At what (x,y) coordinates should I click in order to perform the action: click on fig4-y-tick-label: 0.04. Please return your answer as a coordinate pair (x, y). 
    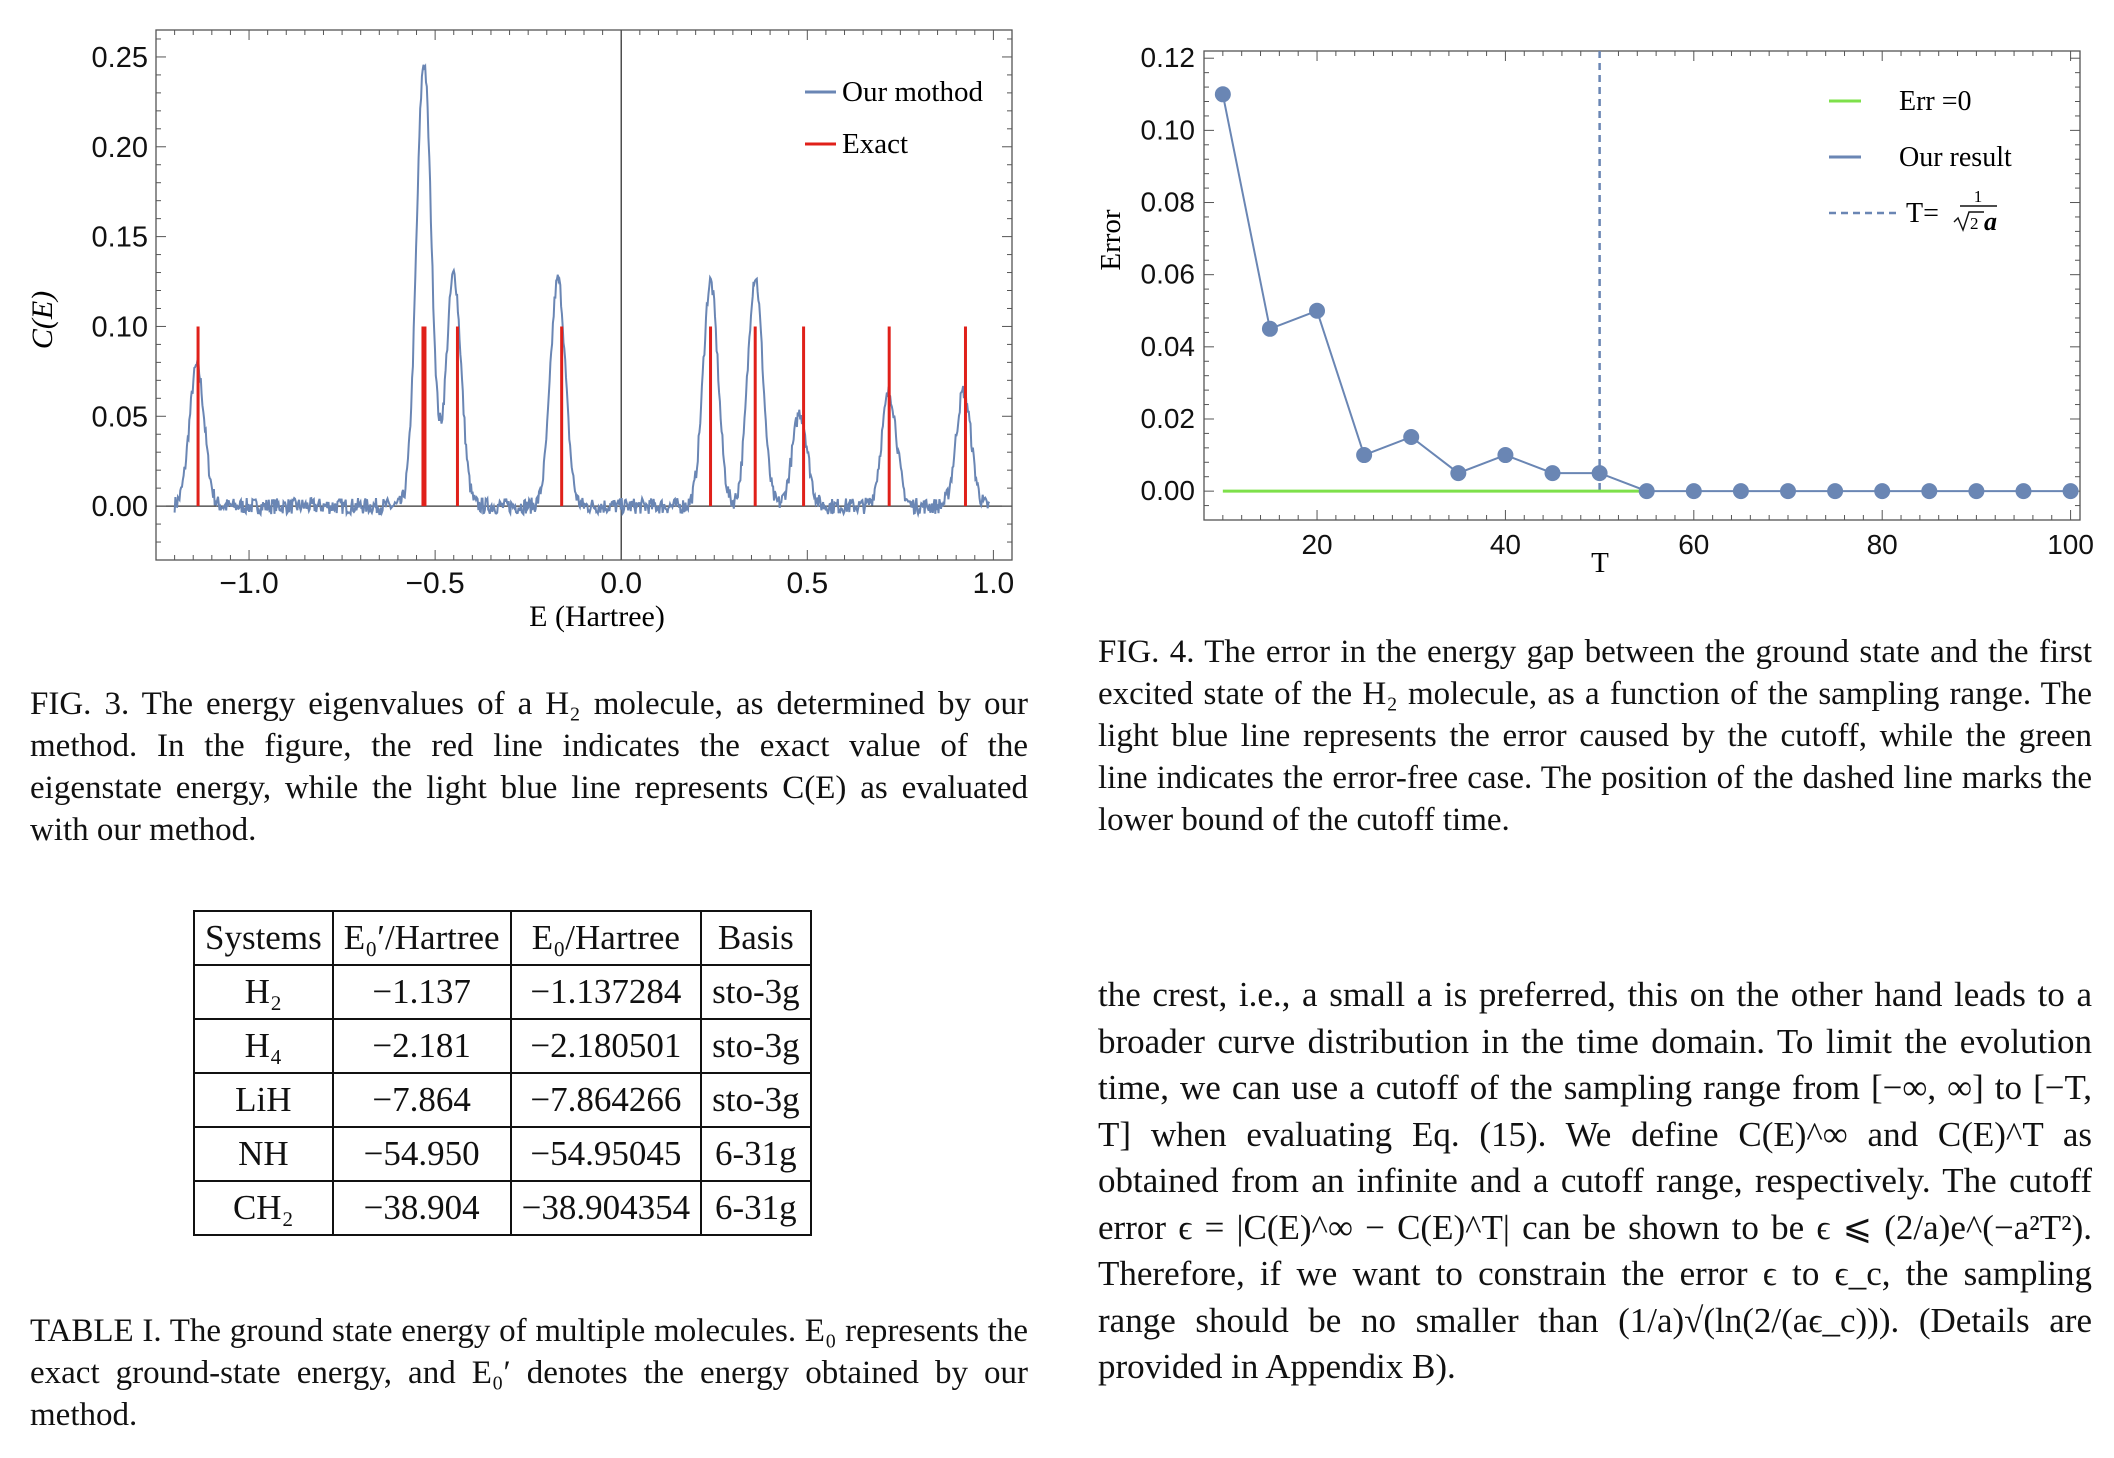
    Looking at the image, I should click on (1168, 346).